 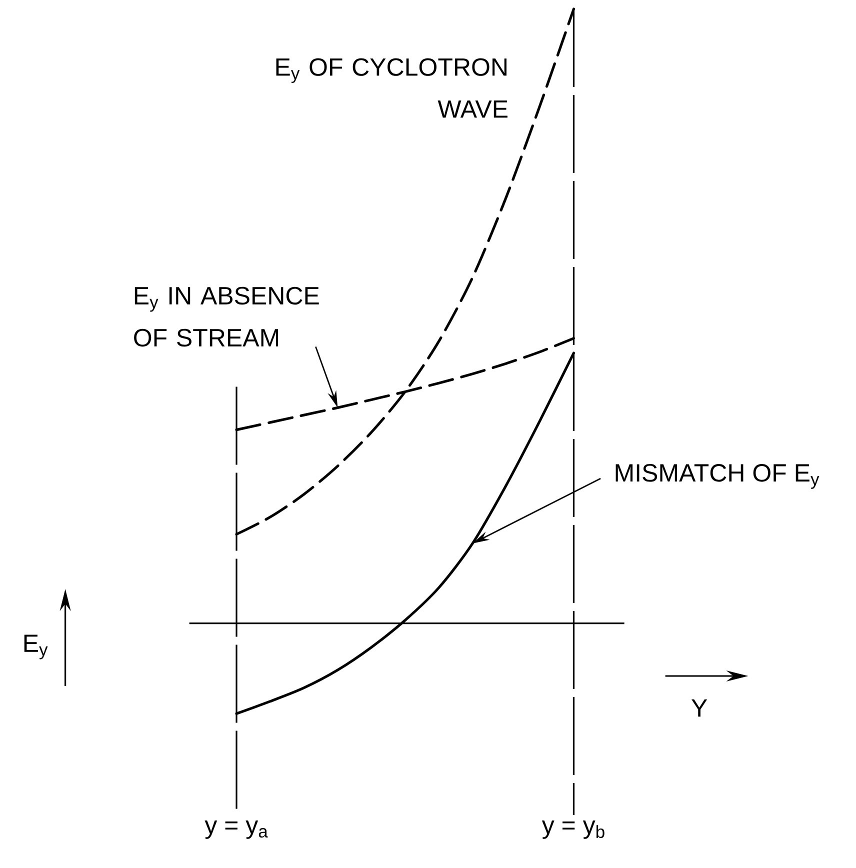 What do you see at coordinates (718, 476) in the screenshot?
I see `text: MISMATCH OF E$_{y}$` at bounding box center [718, 476].